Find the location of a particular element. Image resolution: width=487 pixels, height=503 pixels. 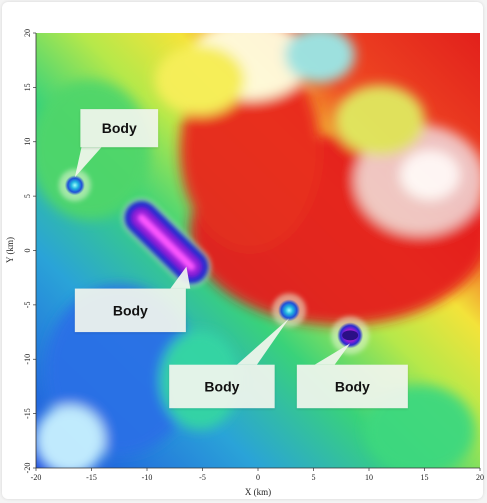

y-tick-label: 15 is located at coordinates (27, 87).